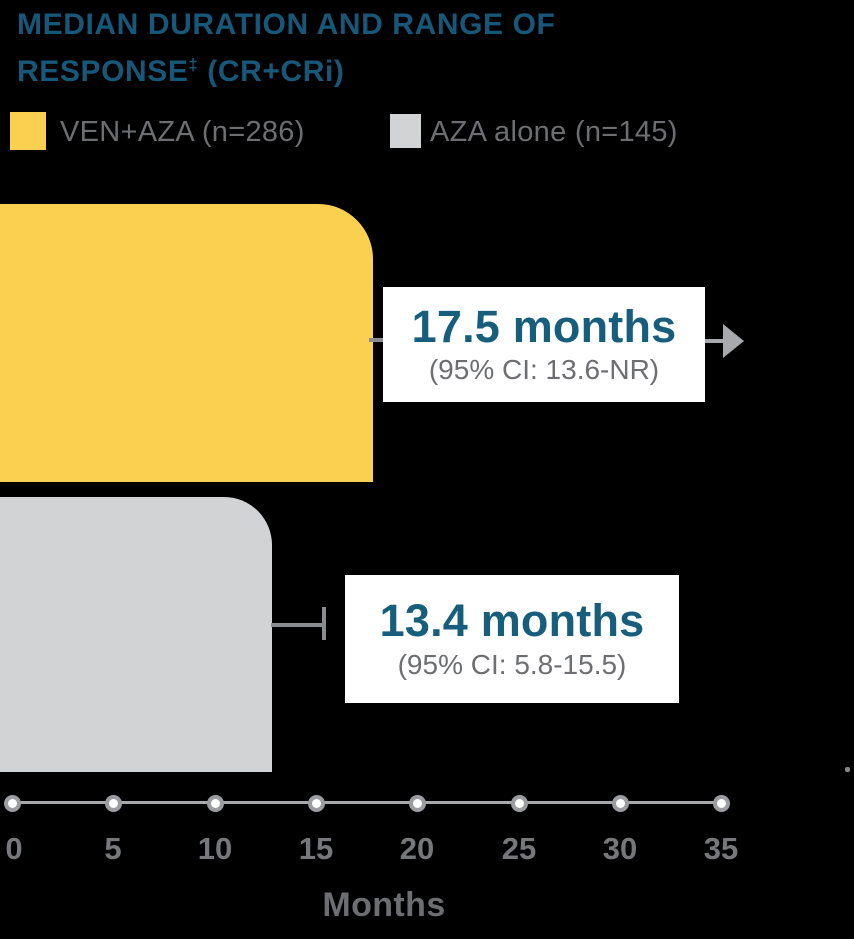 The width and height of the screenshot is (854, 939). Describe the element at coordinates (847, 769) in the screenshot. I see `stray-dot` at that location.